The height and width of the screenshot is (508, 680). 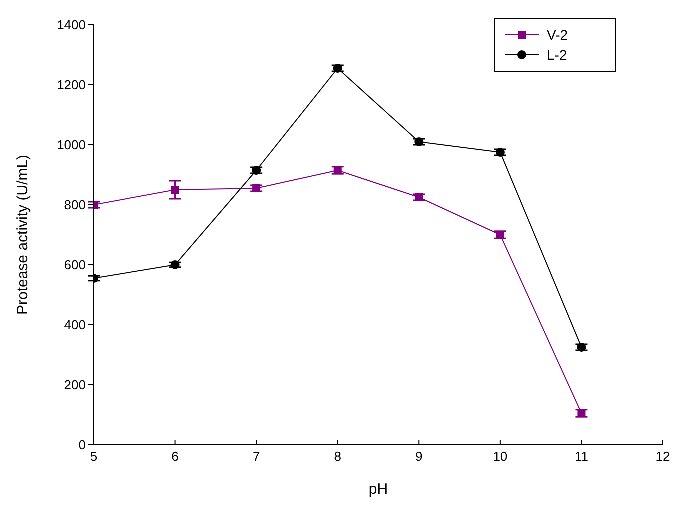 What do you see at coordinates (71, 145) in the screenshot?
I see `y-tick-label: 1000` at bounding box center [71, 145].